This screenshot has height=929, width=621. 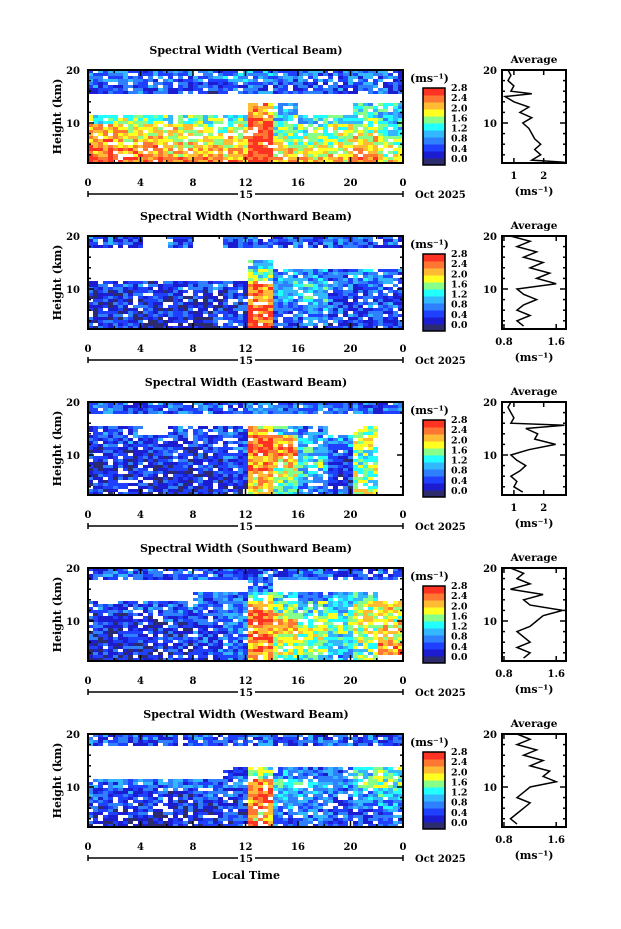 I want to click on colorbar-tick-label: 2.8, so click(x=459, y=420).